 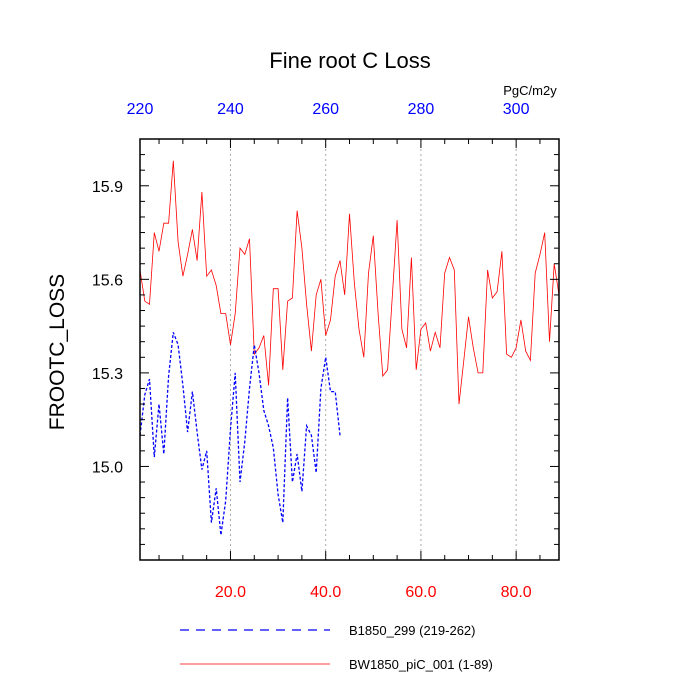 What do you see at coordinates (107, 467) in the screenshot?
I see `y-tick-label: 15.0` at bounding box center [107, 467].